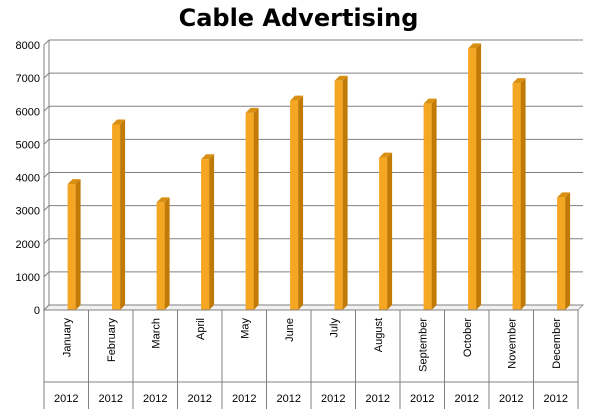 The height and width of the screenshot is (409, 597). What do you see at coordinates (28, 179) in the screenshot?
I see `y-tick-label: 4000` at bounding box center [28, 179].